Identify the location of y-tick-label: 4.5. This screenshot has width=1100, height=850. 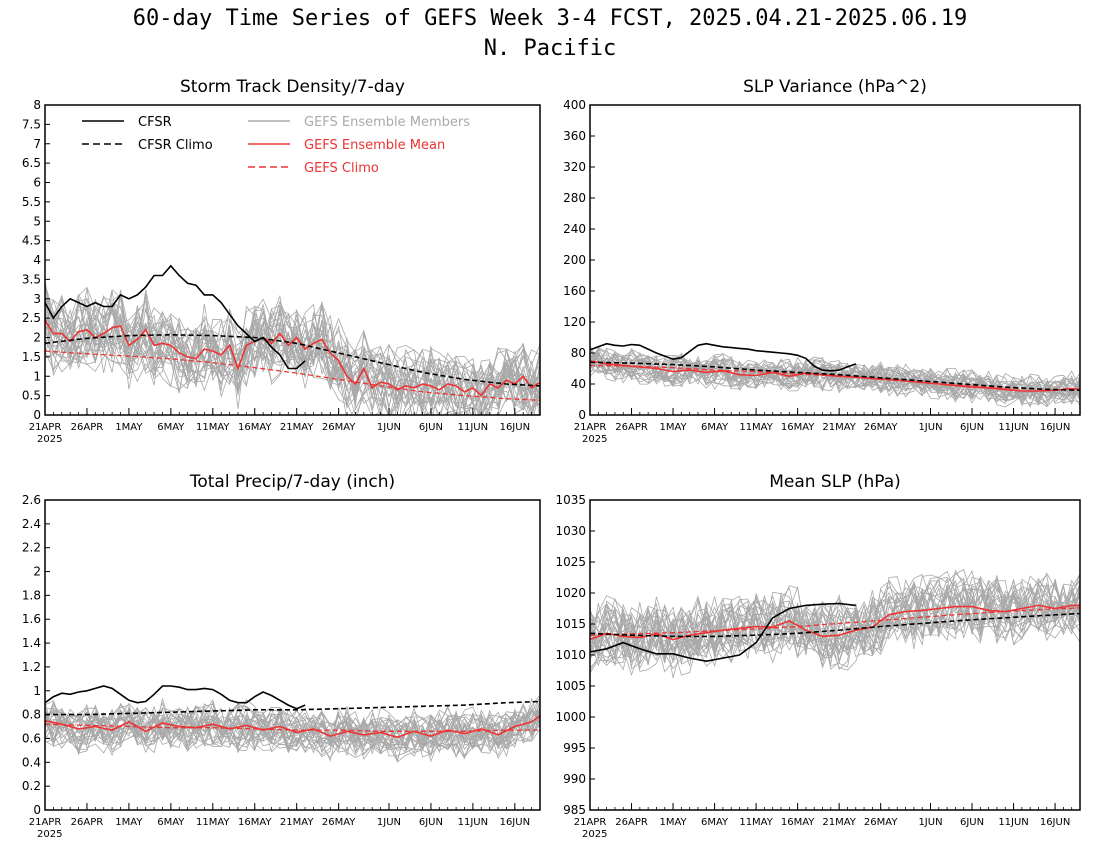
(31, 241).